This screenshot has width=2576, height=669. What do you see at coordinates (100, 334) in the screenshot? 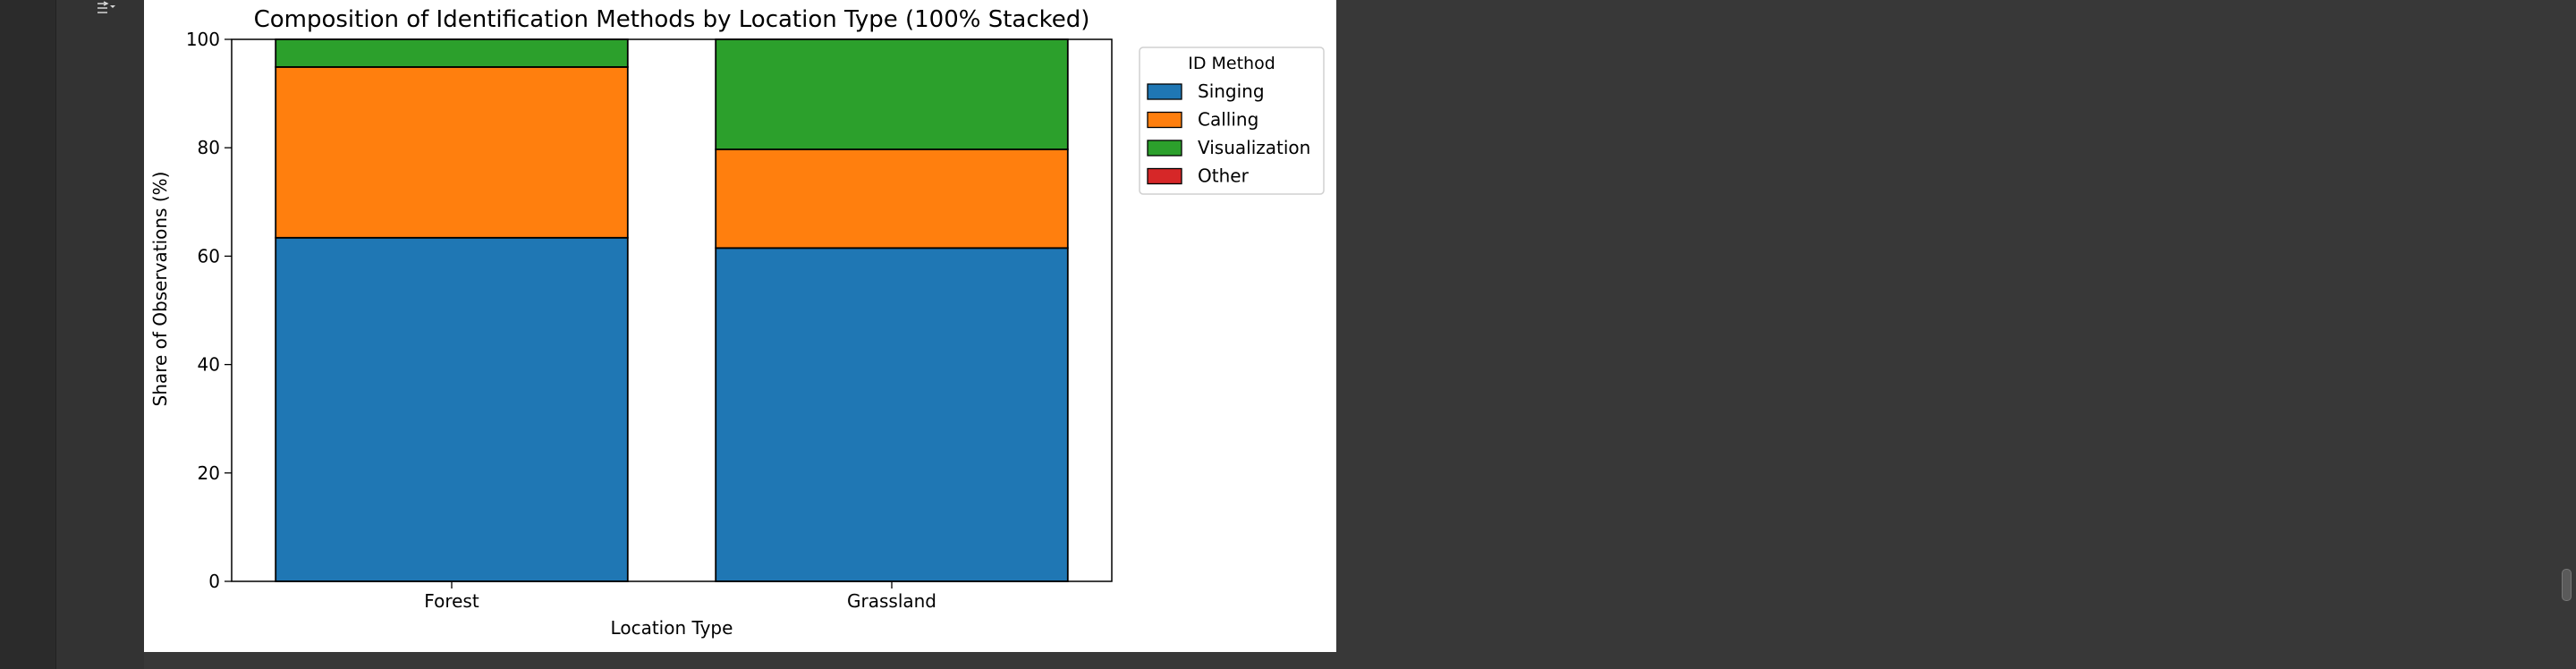
I see `cell-gutter` at bounding box center [100, 334].